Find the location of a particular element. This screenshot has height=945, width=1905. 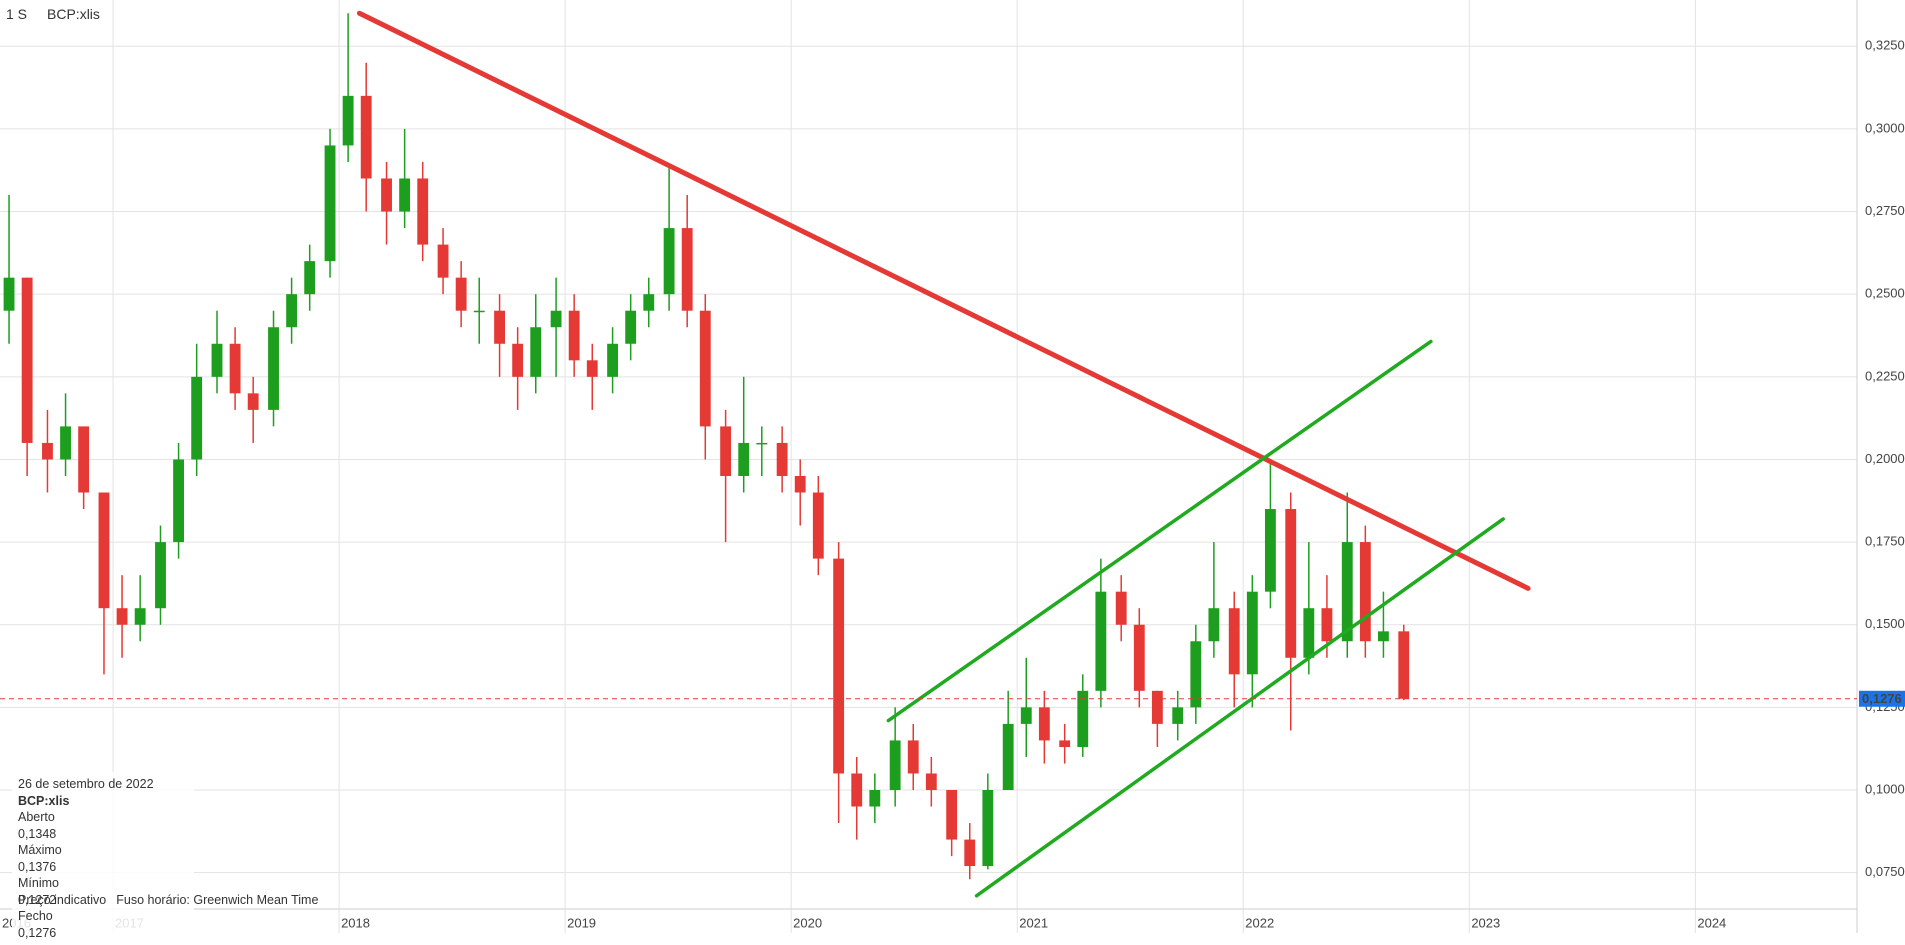

info-row: Aberto 0,1348 is located at coordinates (103, 825).